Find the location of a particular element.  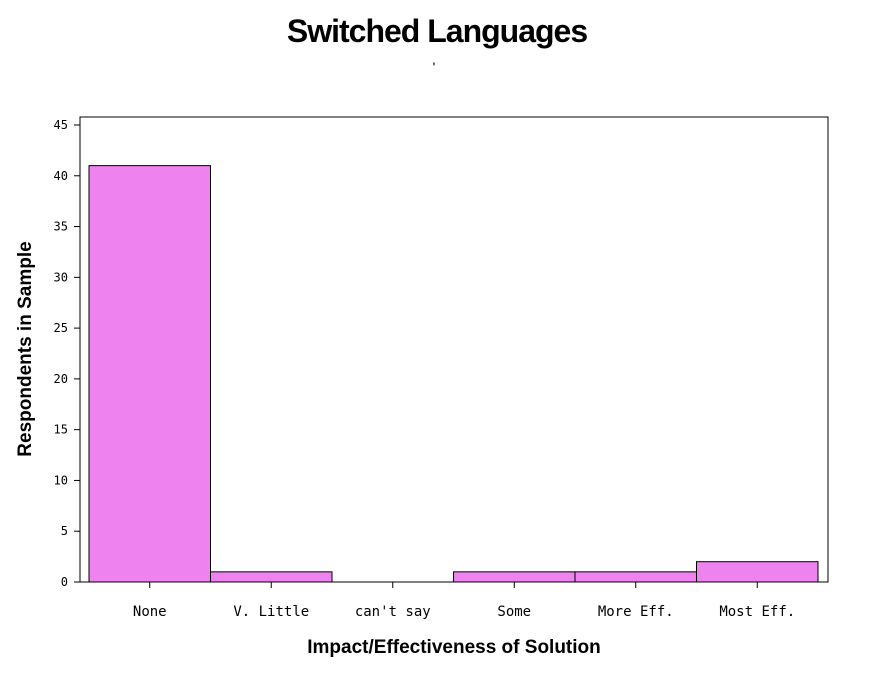

y-tick-label: 15 is located at coordinates (61, 430).